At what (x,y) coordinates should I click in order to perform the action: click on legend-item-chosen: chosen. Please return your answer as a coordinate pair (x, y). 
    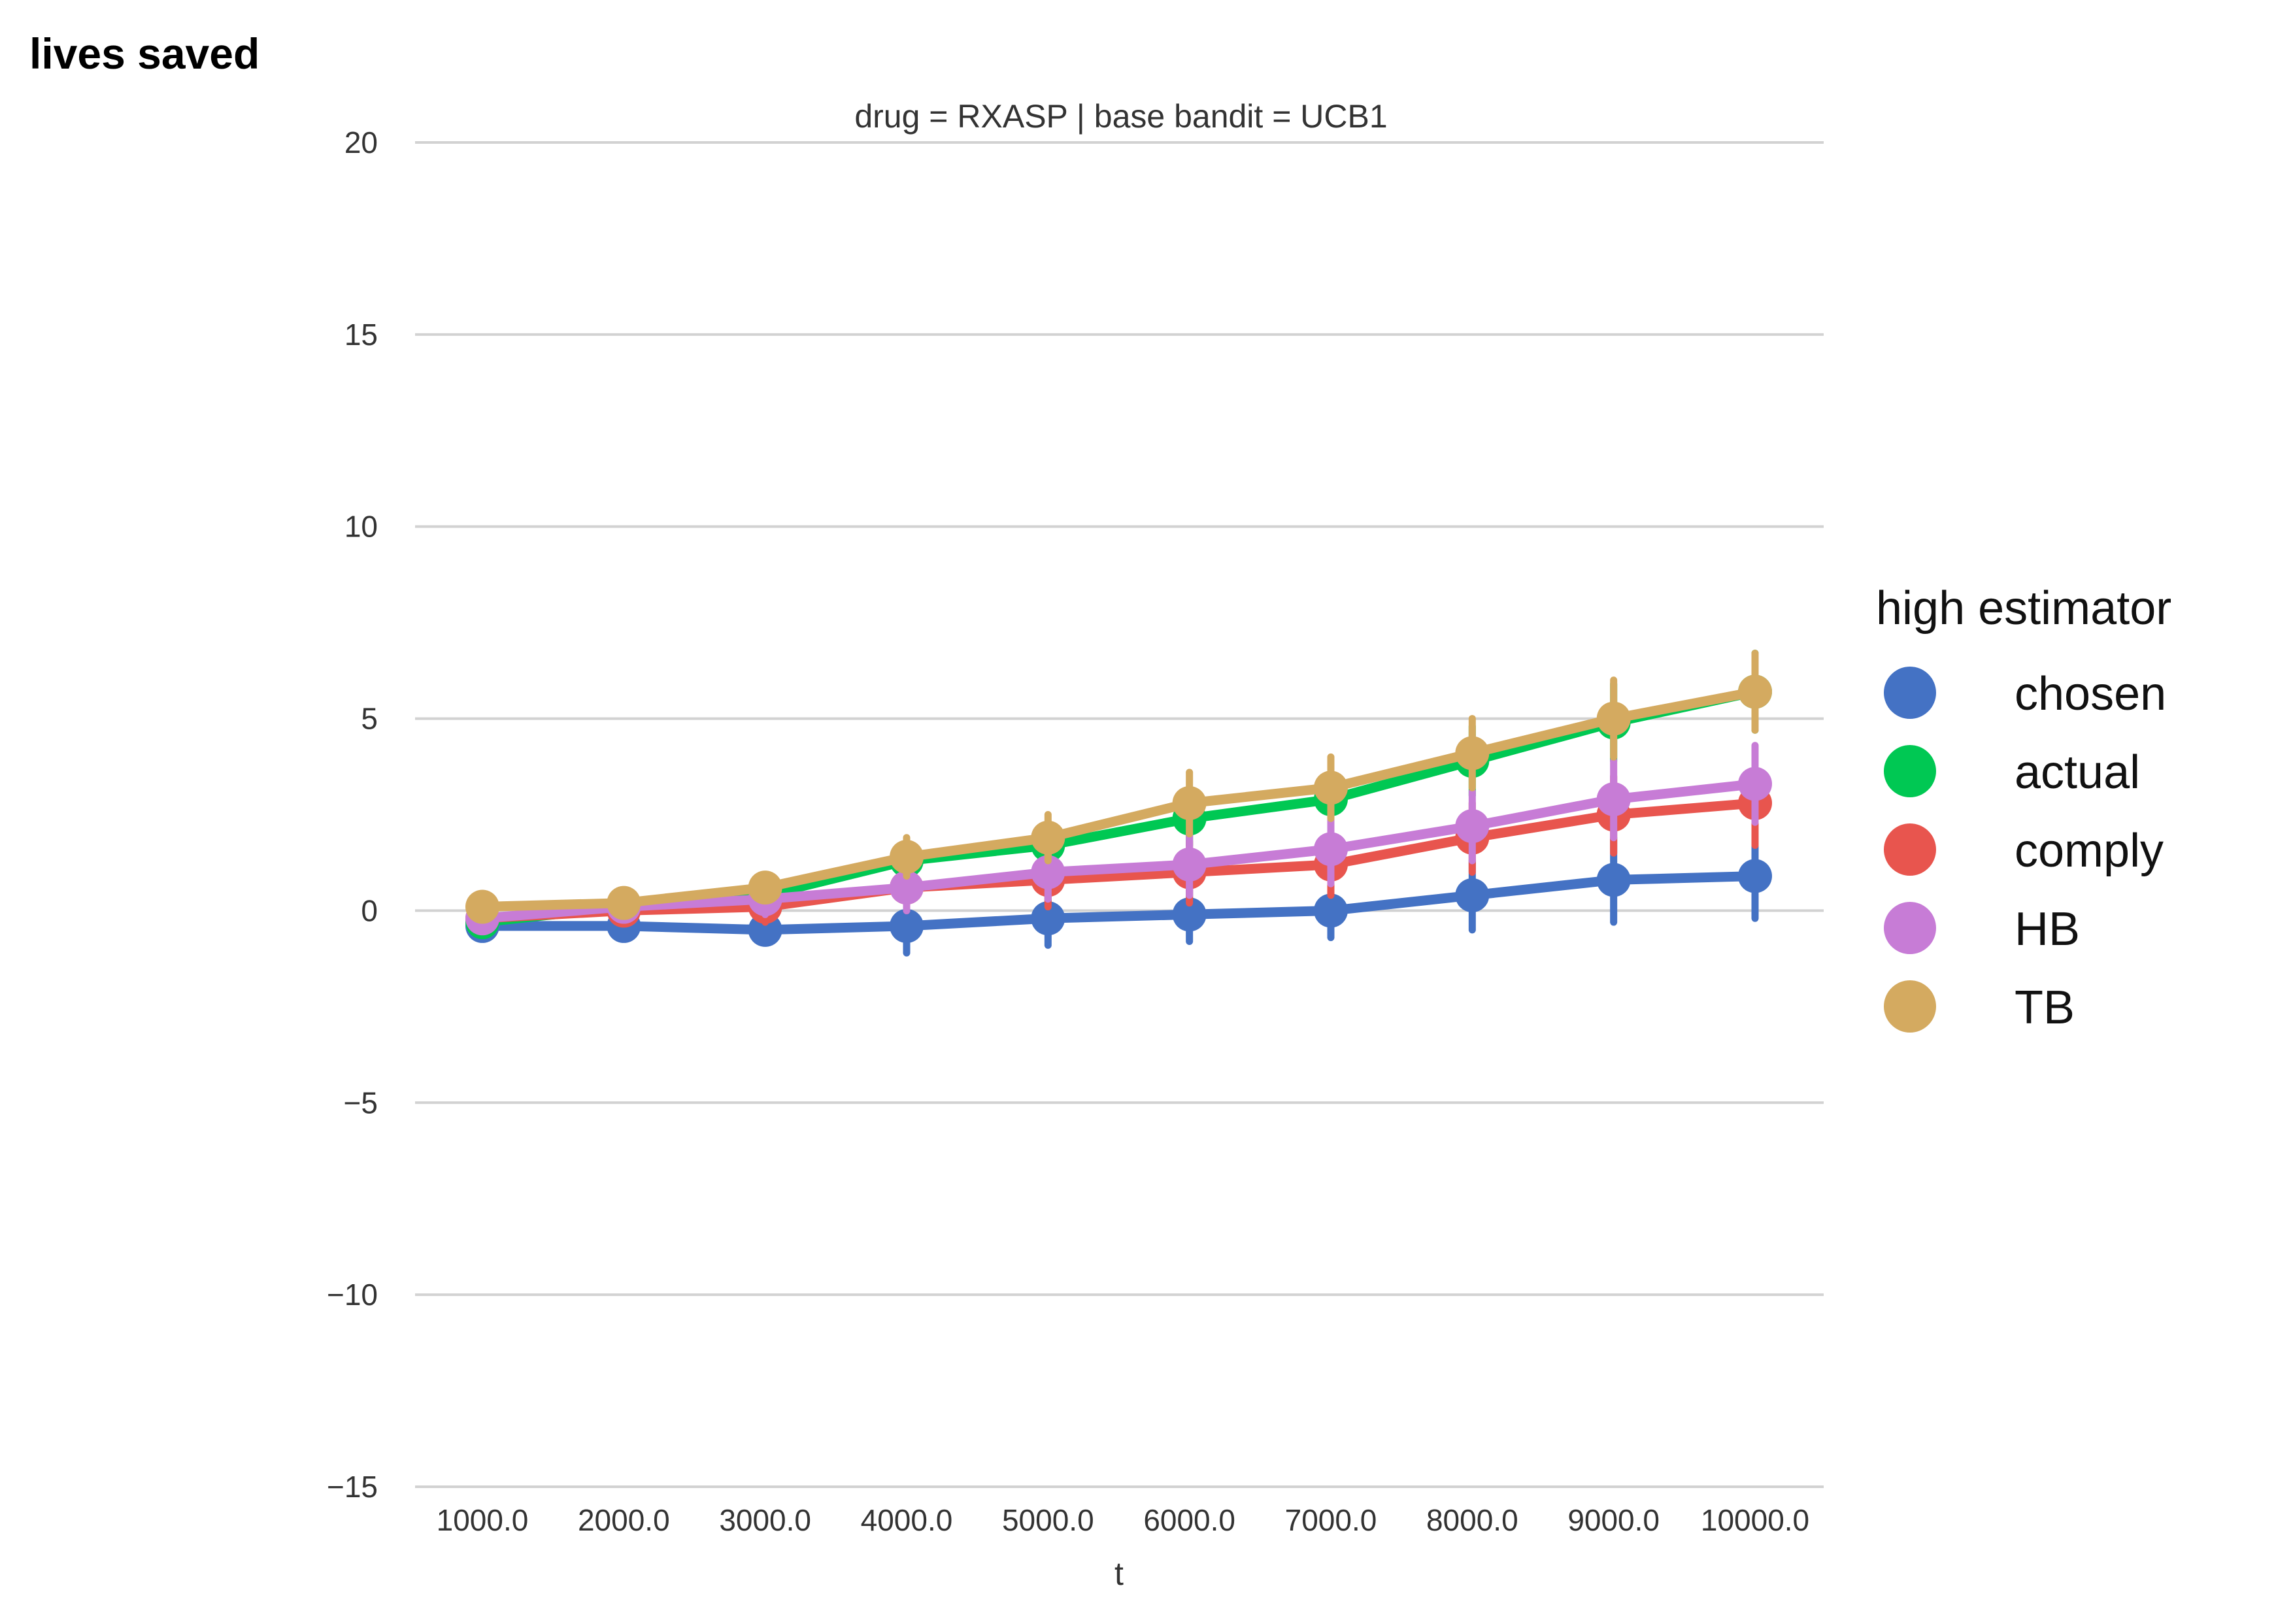
    Looking at the image, I should click on (2025, 693).